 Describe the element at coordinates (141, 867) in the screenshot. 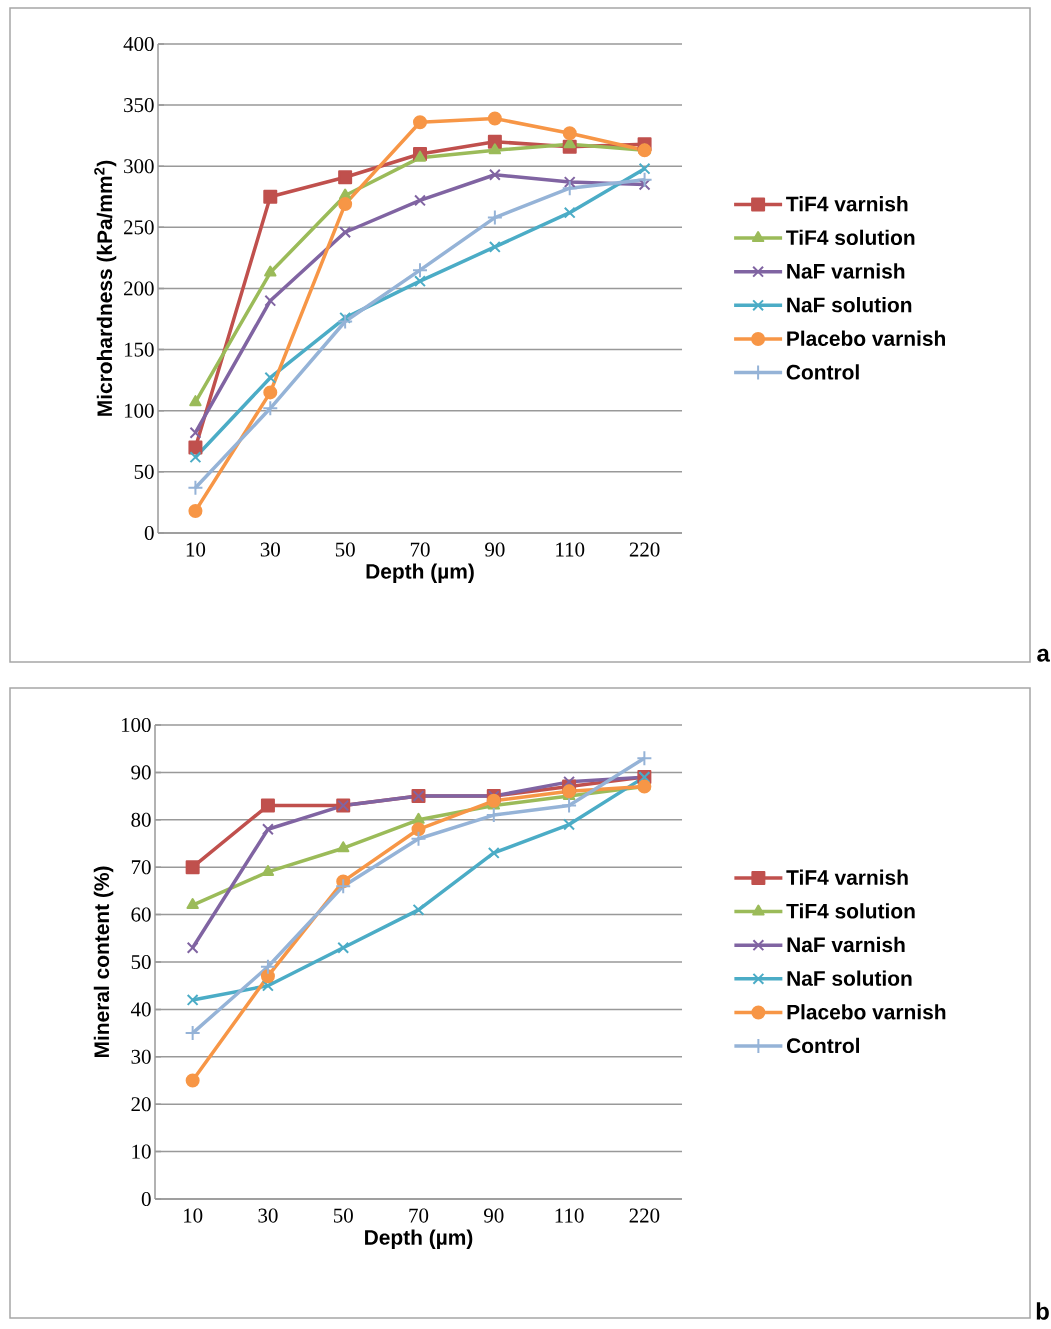

I see `y-tick-label: 70` at that location.